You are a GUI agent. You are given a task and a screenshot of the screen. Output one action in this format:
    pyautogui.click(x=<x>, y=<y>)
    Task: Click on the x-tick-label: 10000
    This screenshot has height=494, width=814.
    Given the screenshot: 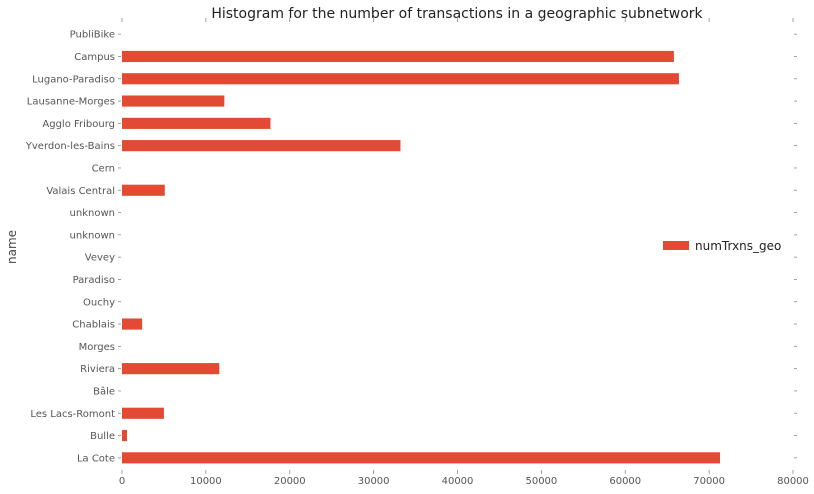 What is the action you would take?
    pyautogui.click(x=206, y=481)
    